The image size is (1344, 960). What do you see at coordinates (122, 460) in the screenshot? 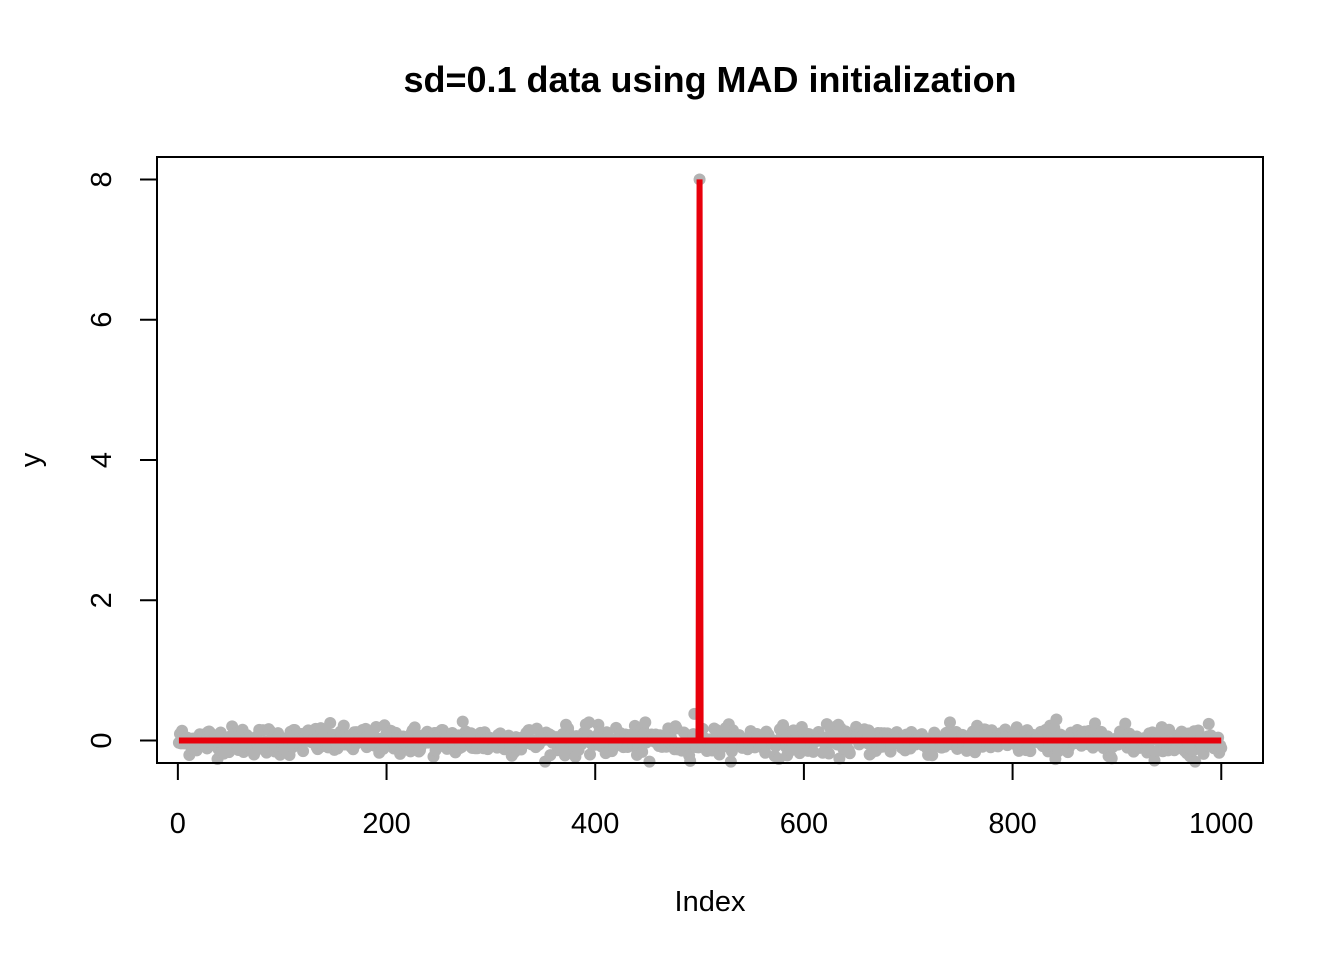
I see `y-axis: 0 2 4 6 8` at bounding box center [122, 460].